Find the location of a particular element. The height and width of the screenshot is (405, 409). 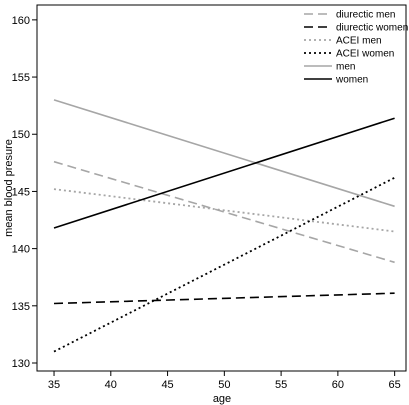

y-tick-label: 130 is located at coordinates (21, 364).